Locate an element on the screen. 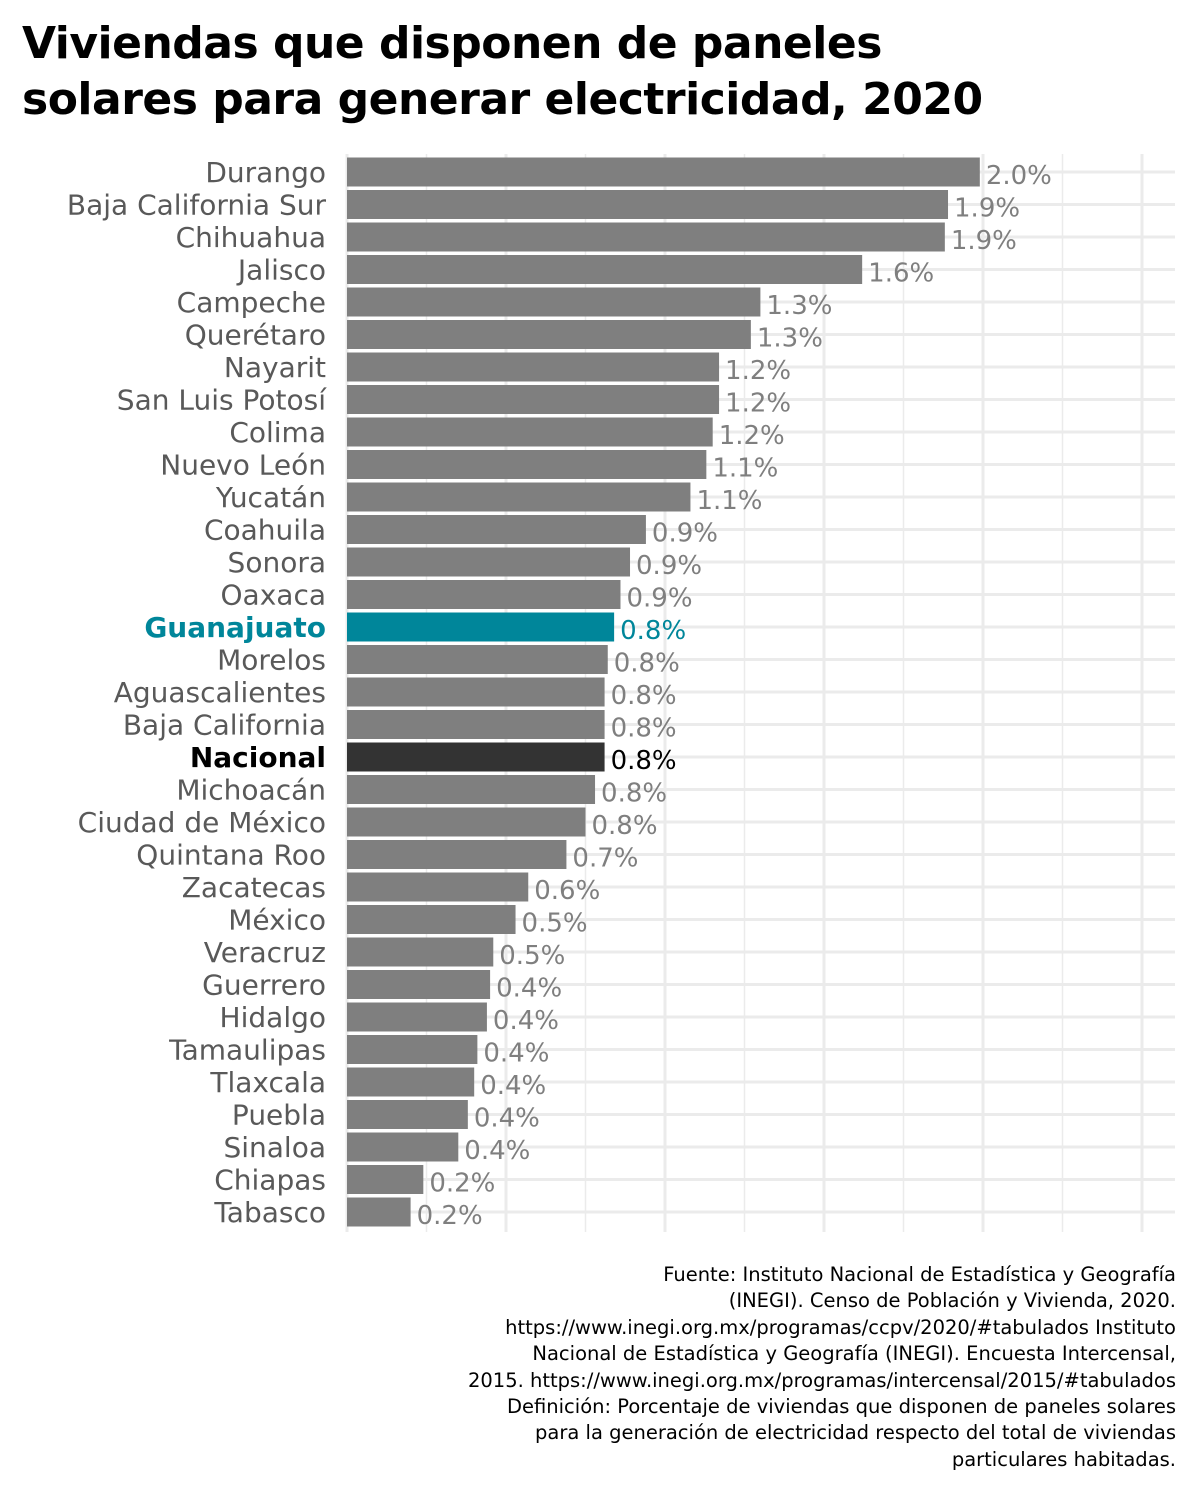  category-label: San Luis Potosí is located at coordinates (222, 400).